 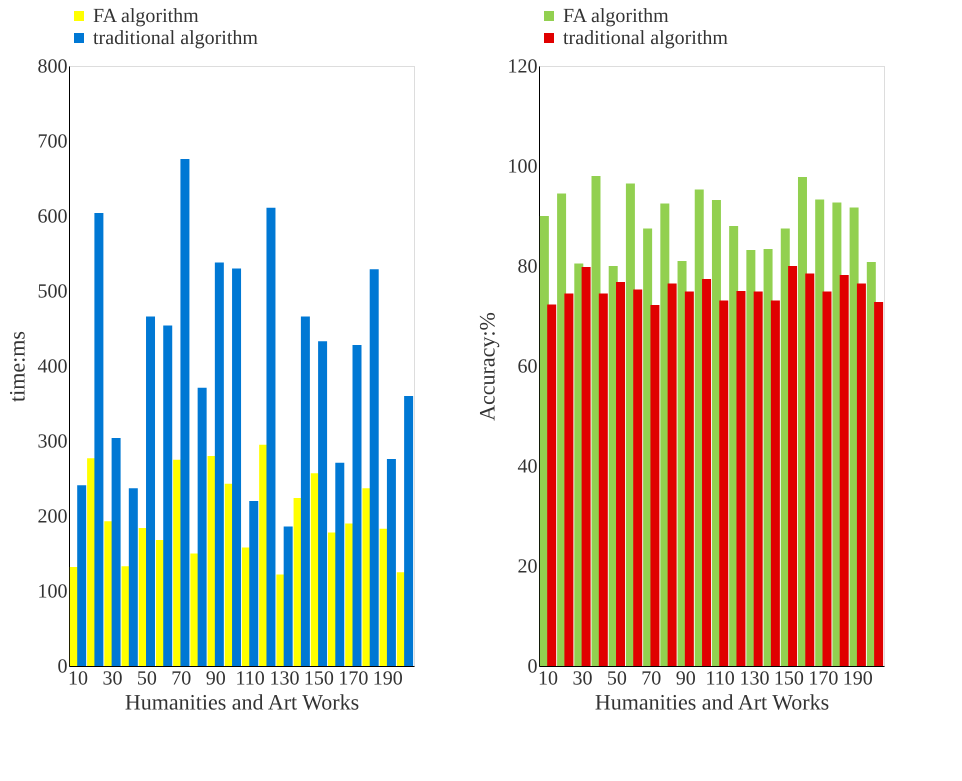 I want to click on y-tick-label: 300, so click(x=53, y=441).